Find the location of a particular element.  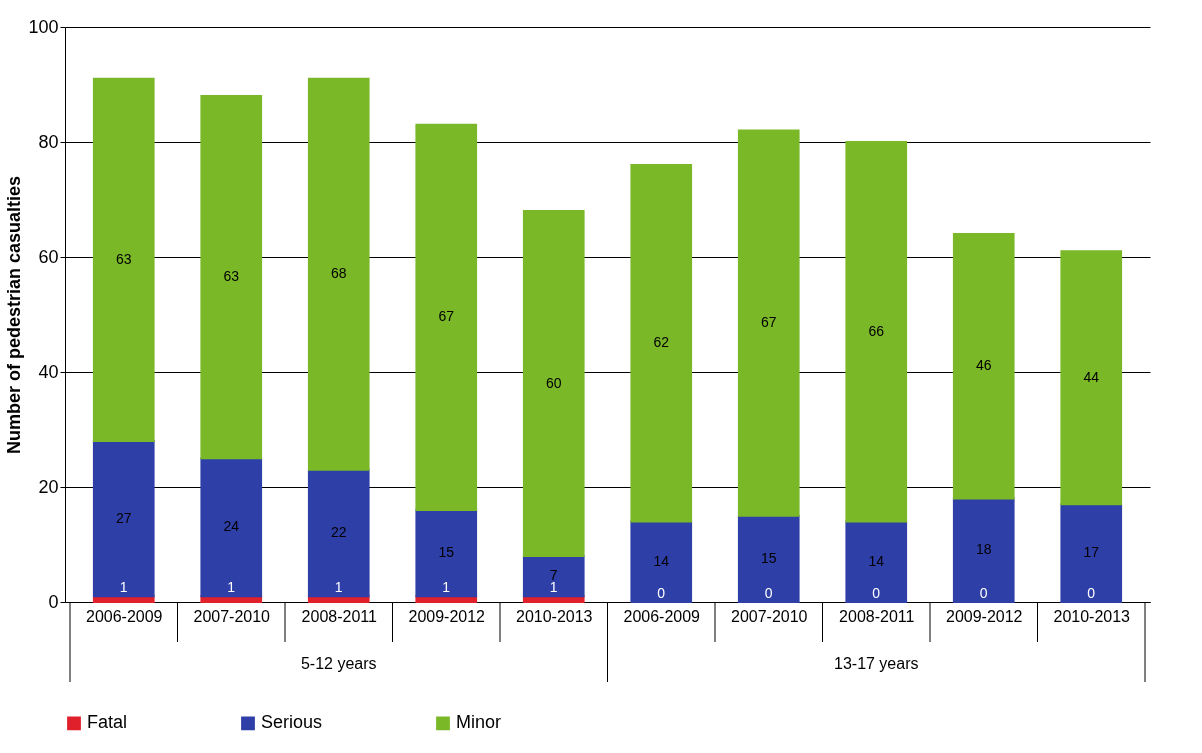

data-label: 17 is located at coordinates (1091, 552).